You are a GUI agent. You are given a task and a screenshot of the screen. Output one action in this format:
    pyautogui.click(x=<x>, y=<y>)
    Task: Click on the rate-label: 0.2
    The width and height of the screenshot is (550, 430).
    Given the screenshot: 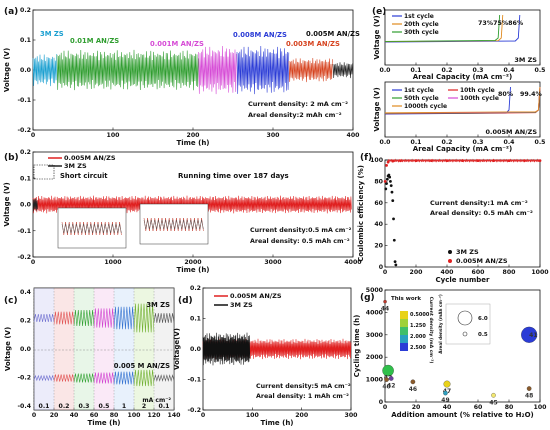 What is the action you would take?
    pyautogui.click(x=64, y=406)
    